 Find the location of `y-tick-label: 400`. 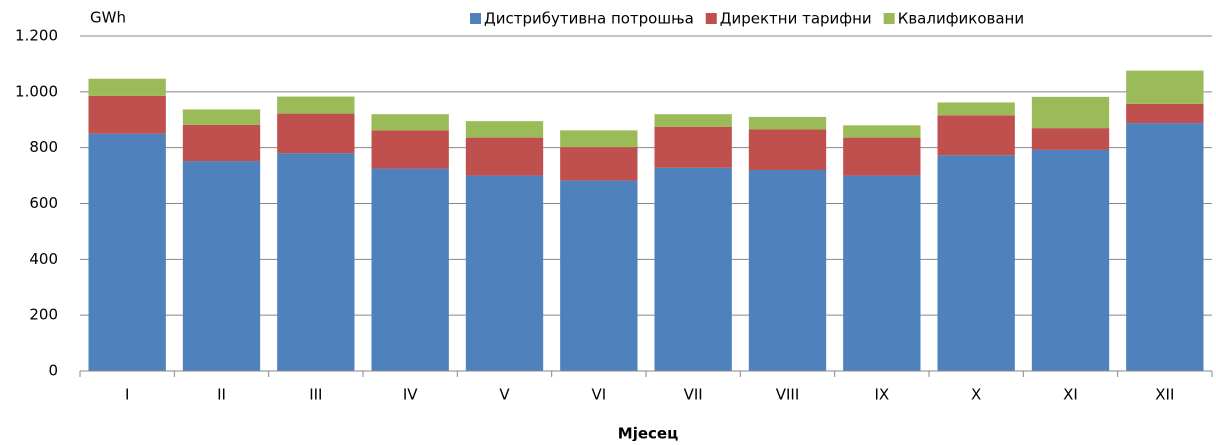

y-tick-label: 400 is located at coordinates (43, 259).